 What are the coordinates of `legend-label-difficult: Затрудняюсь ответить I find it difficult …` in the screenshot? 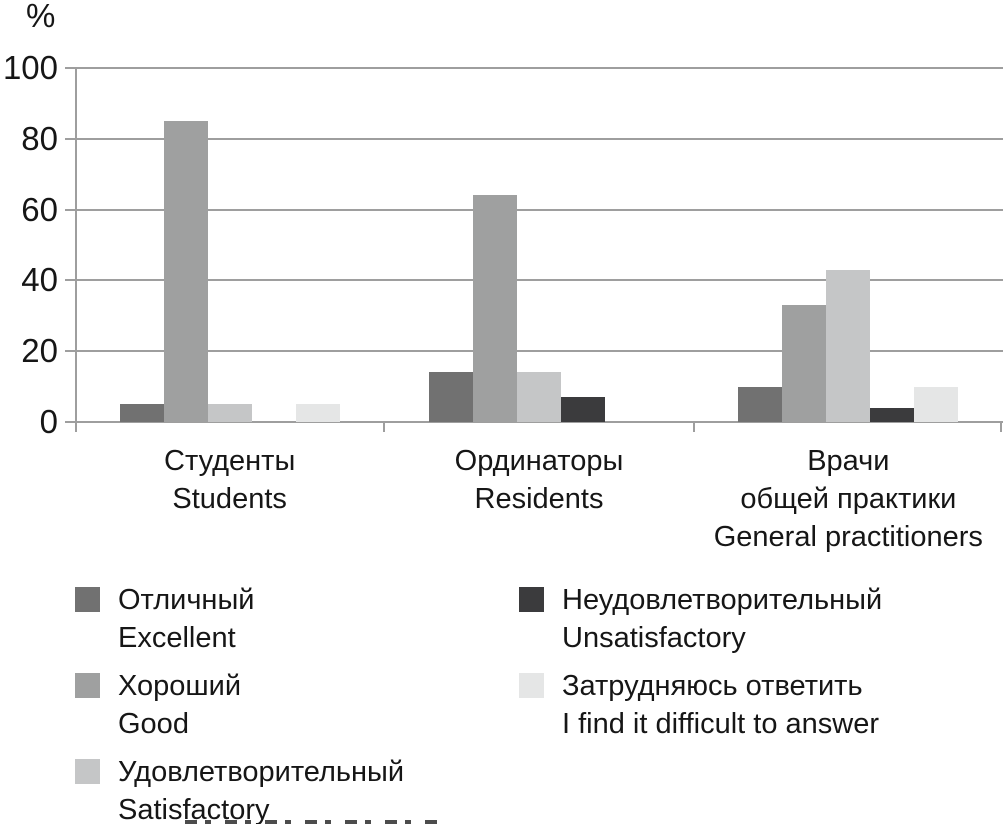 It's located at (720, 705).